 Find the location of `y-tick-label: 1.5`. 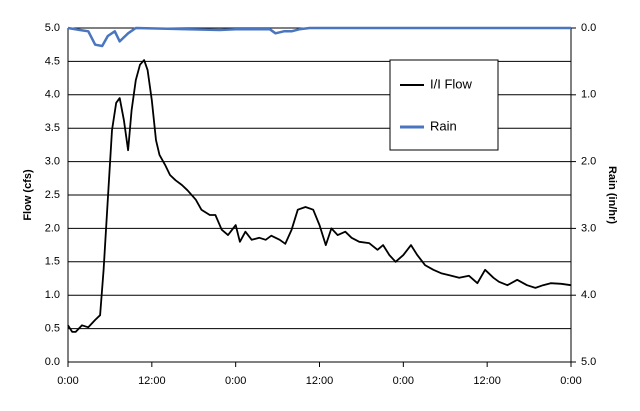

y-tick-label: 1.5 is located at coordinates (52, 262).